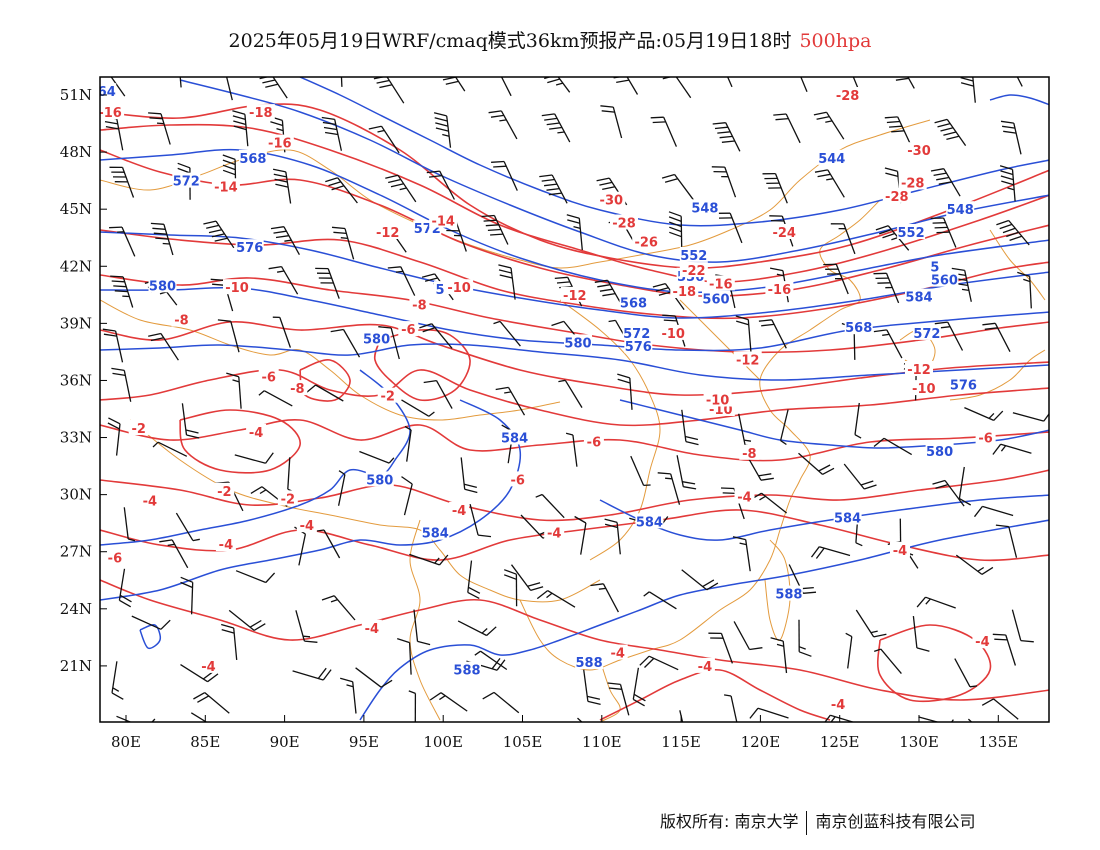 The width and height of the screenshot is (1100, 850). What do you see at coordinates (963, 385) in the screenshot?
I see `height-contour-label: 576` at bounding box center [963, 385].